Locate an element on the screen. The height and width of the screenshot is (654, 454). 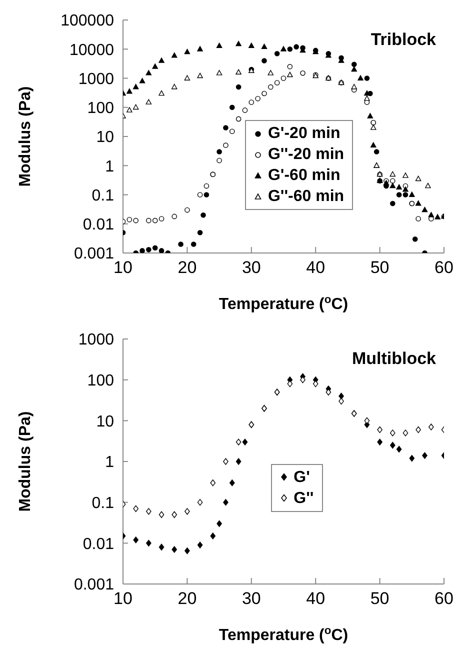
legend-label: G'-20 min is located at coordinates (304, 134).